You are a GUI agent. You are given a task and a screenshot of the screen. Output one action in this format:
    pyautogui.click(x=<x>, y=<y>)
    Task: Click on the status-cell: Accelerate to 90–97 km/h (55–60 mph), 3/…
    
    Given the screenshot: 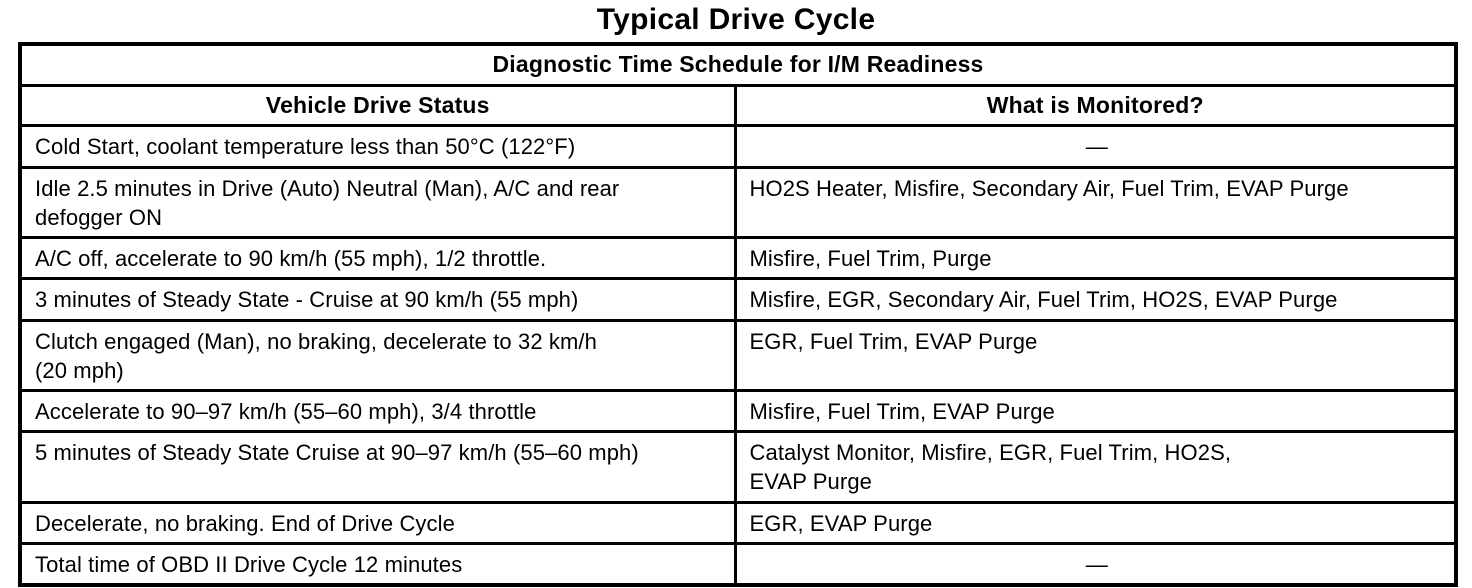 What is the action you would take?
    pyautogui.click(x=377, y=410)
    